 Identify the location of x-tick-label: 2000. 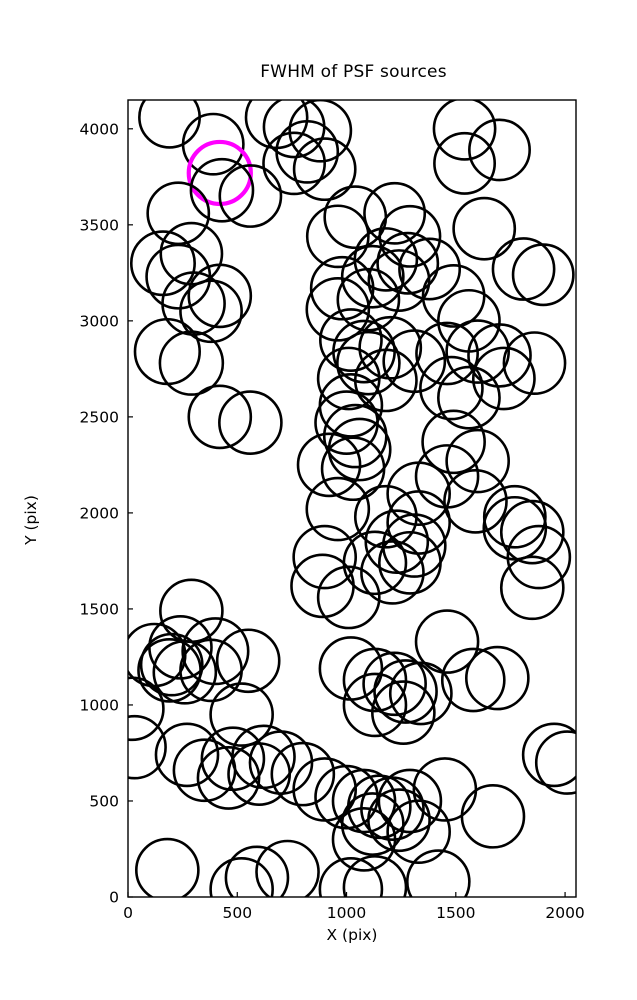
(564, 913).